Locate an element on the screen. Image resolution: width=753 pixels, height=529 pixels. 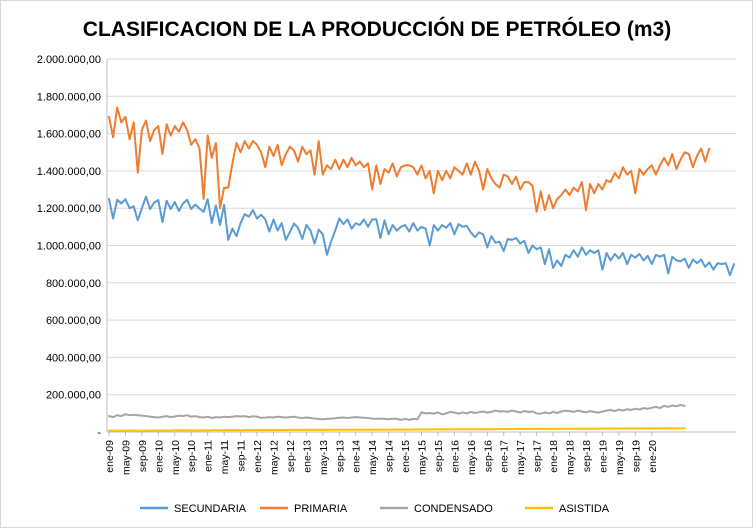
x-tick-label: may-13 is located at coordinates (324, 457).